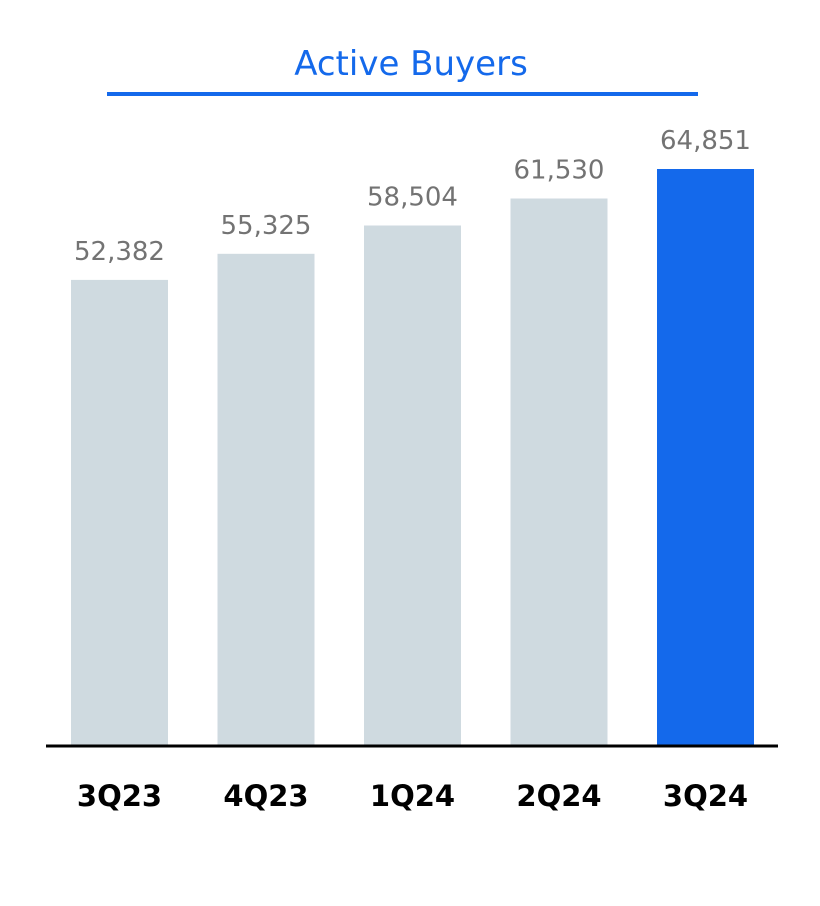 This screenshot has width=820, height=906. Describe the element at coordinates (266, 500) in the screenshot. I see `bar-4q23` at that location.